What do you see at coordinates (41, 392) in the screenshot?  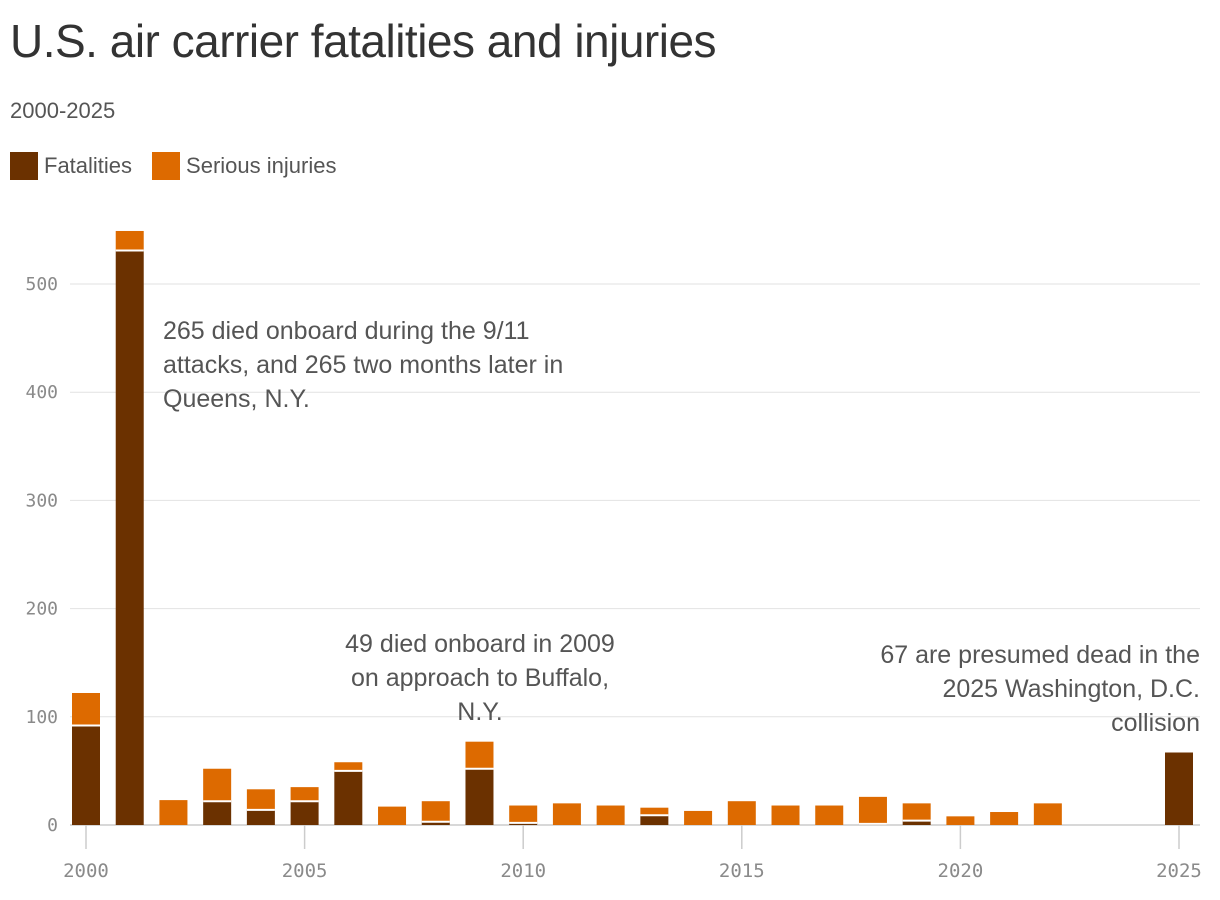 I see `y-tick-label: 400` at bounding box center [41, 392].